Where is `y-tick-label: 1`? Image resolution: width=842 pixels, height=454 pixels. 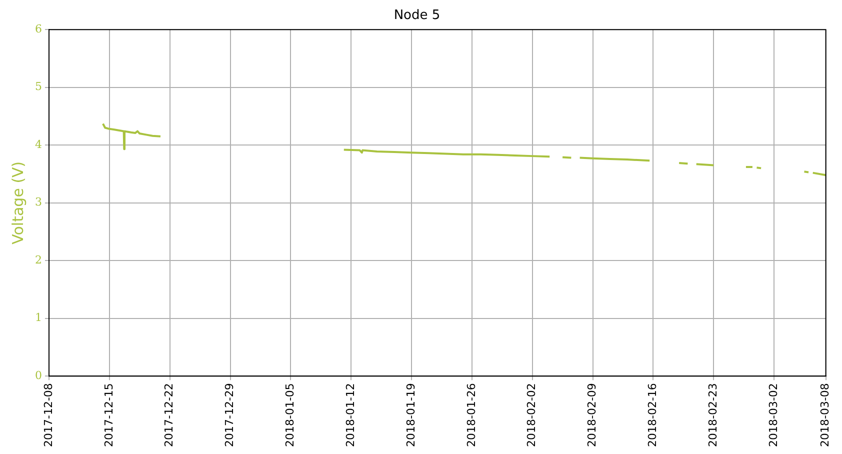
y-tick-label: 1 is located at coordinates (38, 317).